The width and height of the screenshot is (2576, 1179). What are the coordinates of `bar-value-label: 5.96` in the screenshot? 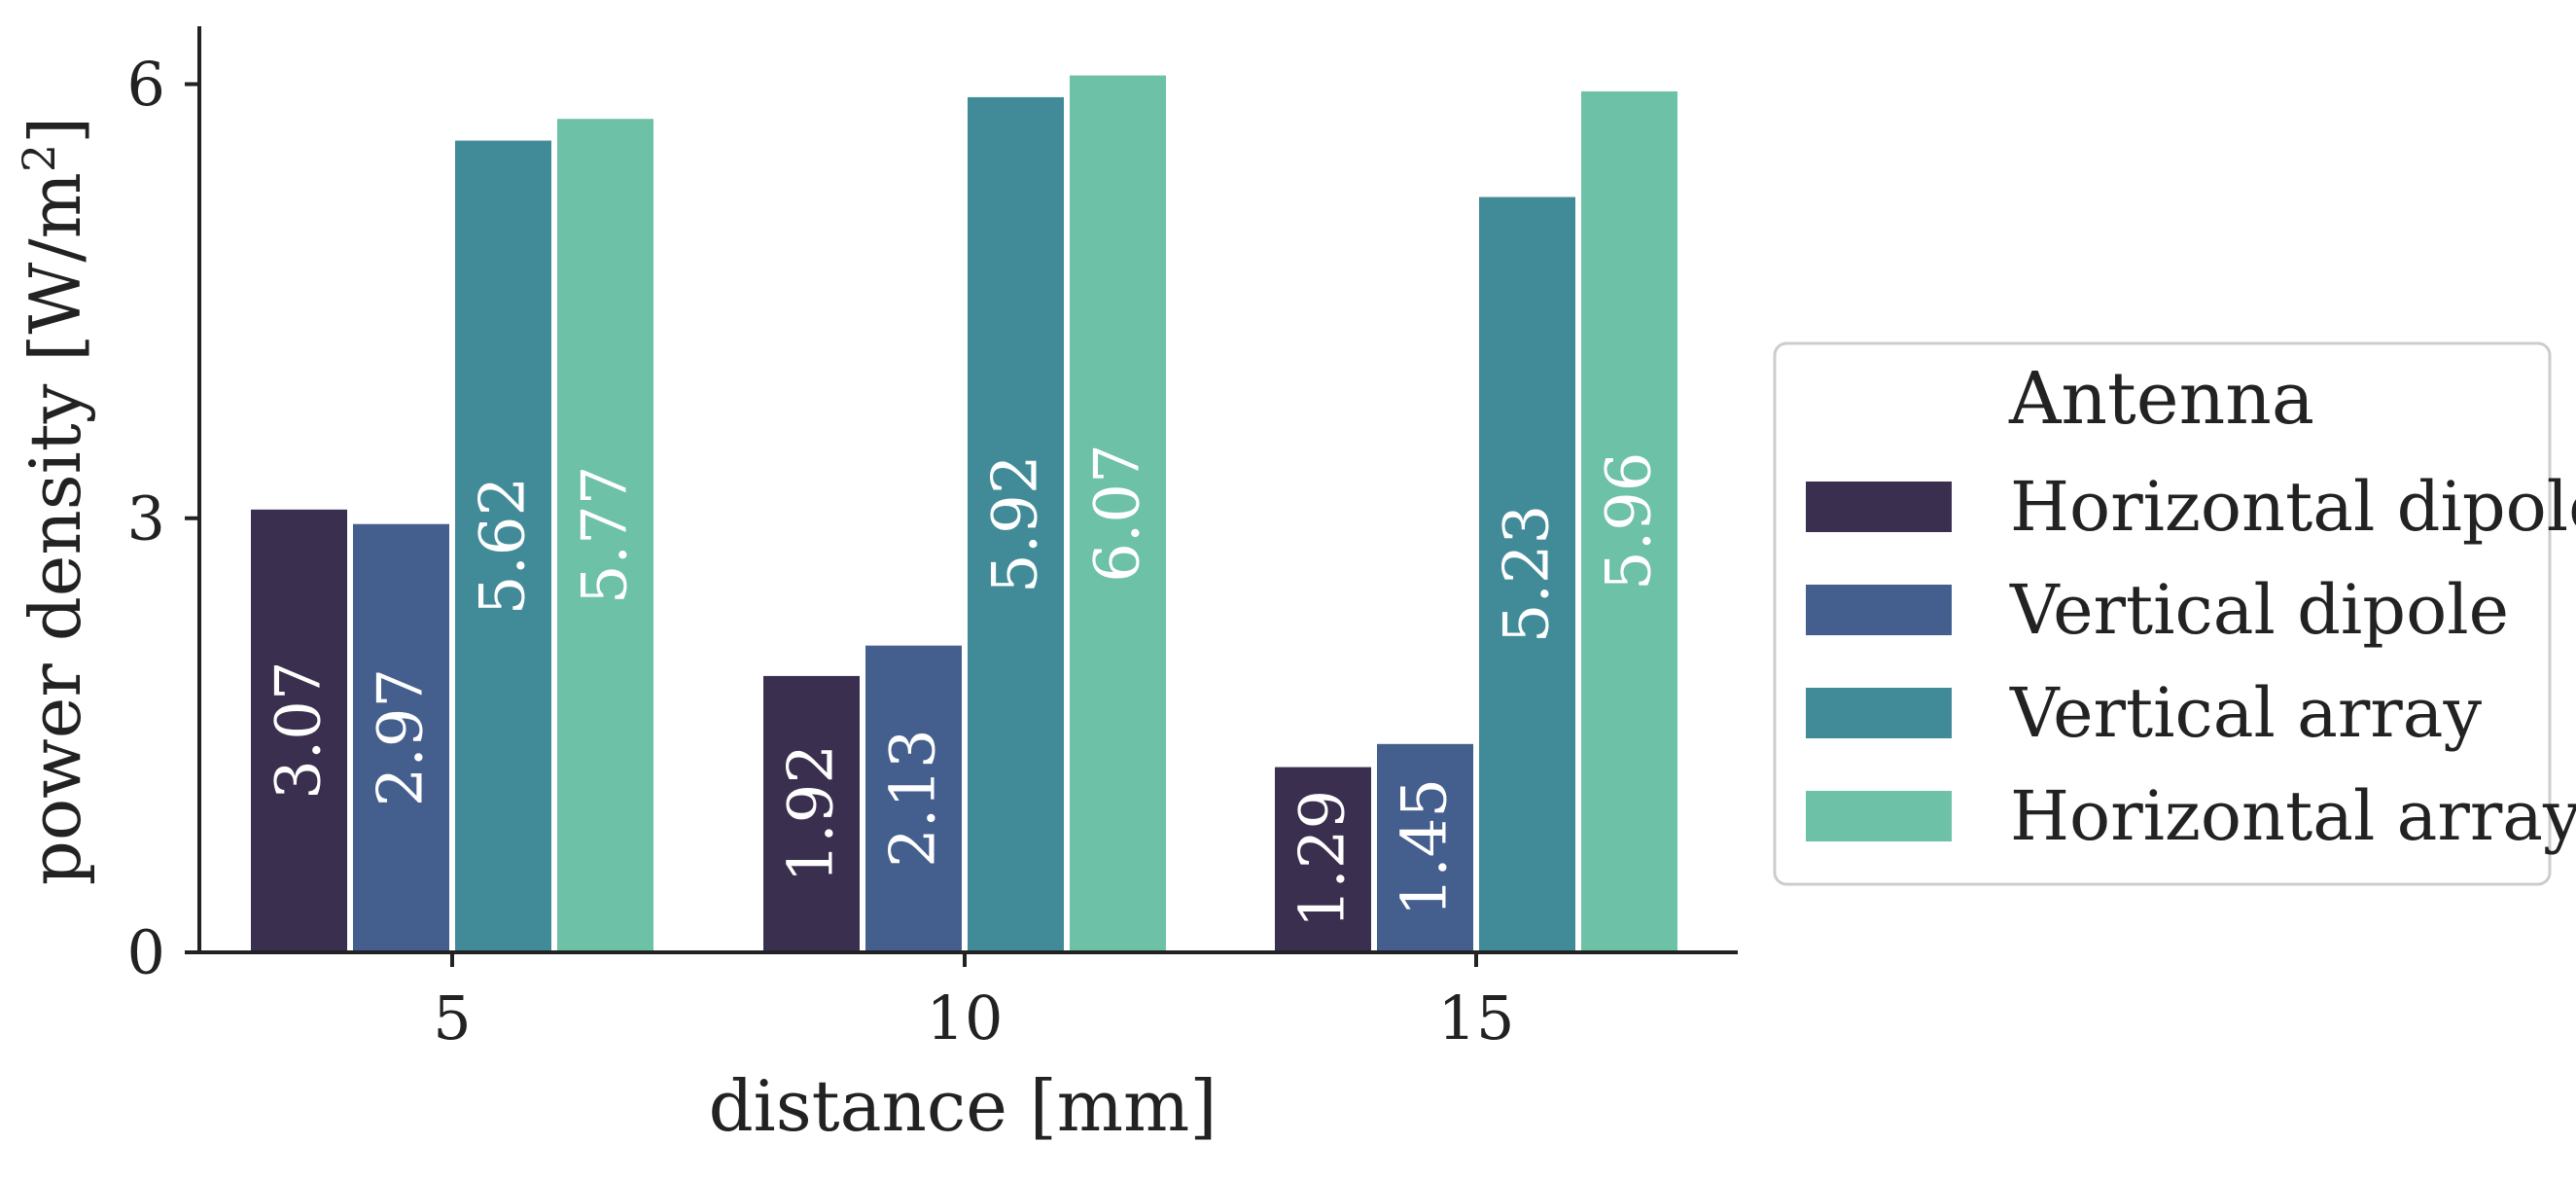 It's located at (1630, 521).